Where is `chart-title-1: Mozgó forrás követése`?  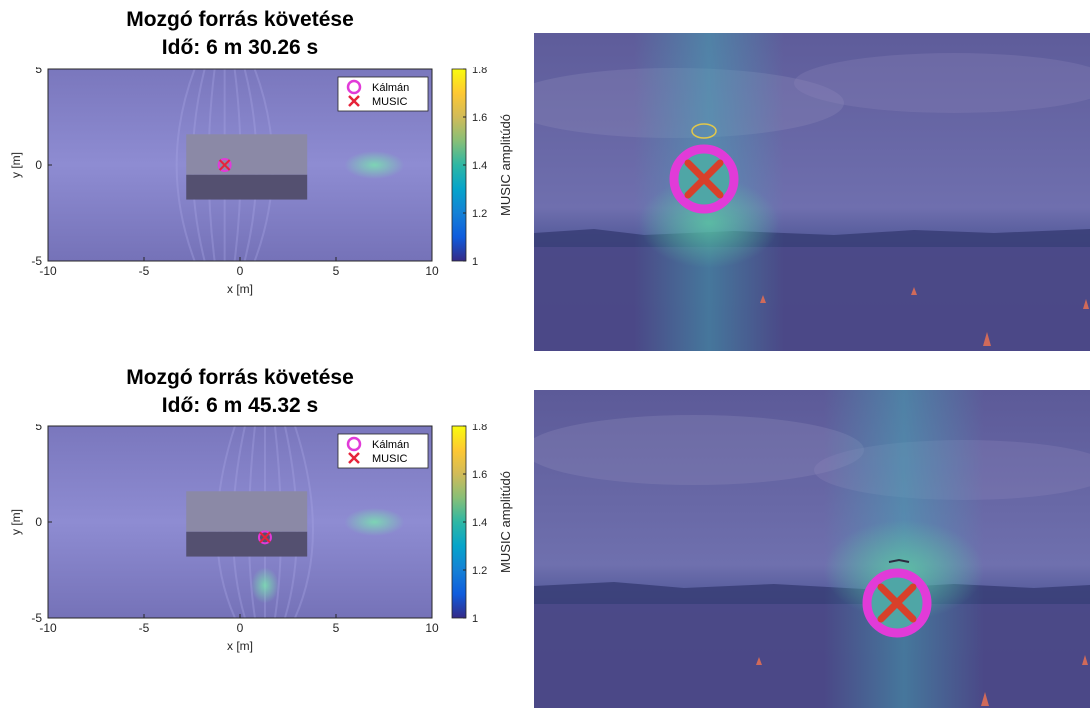
chart-title-1: Mozgó forrás követése is located at coordinates (240, 19).